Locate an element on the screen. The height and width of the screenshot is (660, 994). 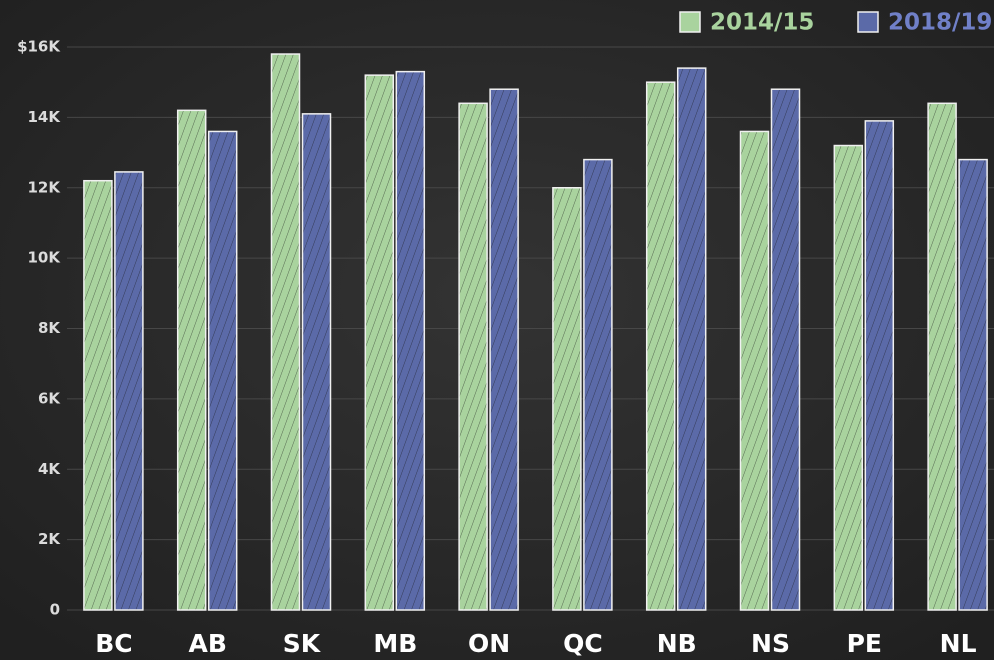
x-tick-label: NS is located at coordinates (770, 643).